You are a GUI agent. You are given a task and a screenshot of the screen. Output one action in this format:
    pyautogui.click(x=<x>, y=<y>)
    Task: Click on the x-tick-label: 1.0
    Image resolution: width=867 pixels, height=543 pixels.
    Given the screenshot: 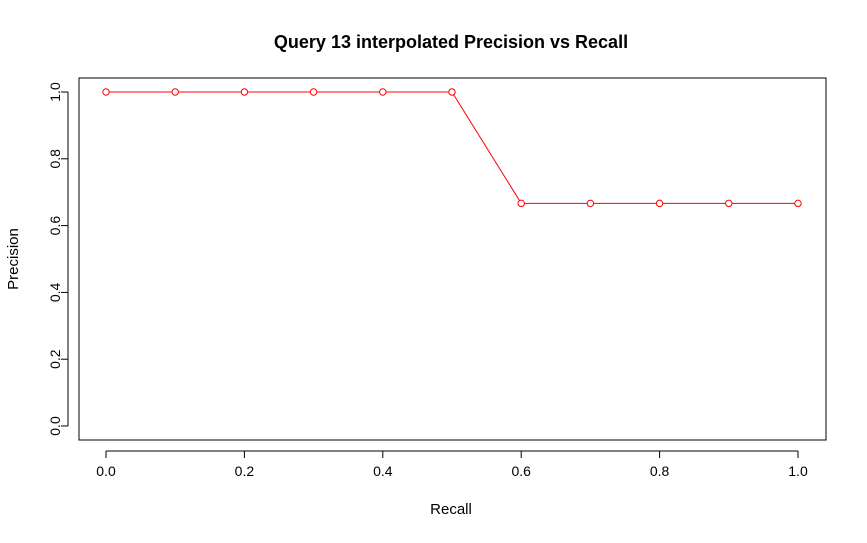 What is the action you would take?
    pyautogui.click(x=798, y=471)
    